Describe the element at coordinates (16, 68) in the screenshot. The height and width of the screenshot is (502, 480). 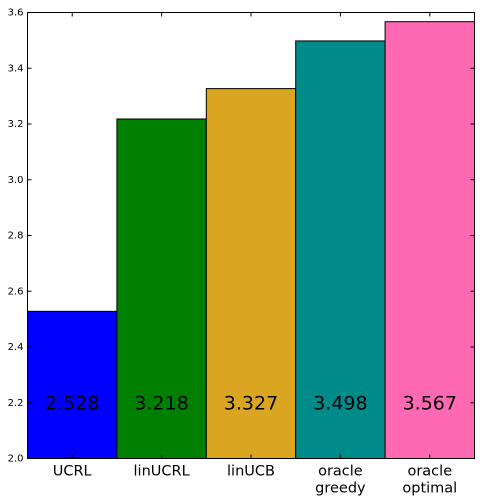
I see `y-tick-label-7: 3.4` at that location.